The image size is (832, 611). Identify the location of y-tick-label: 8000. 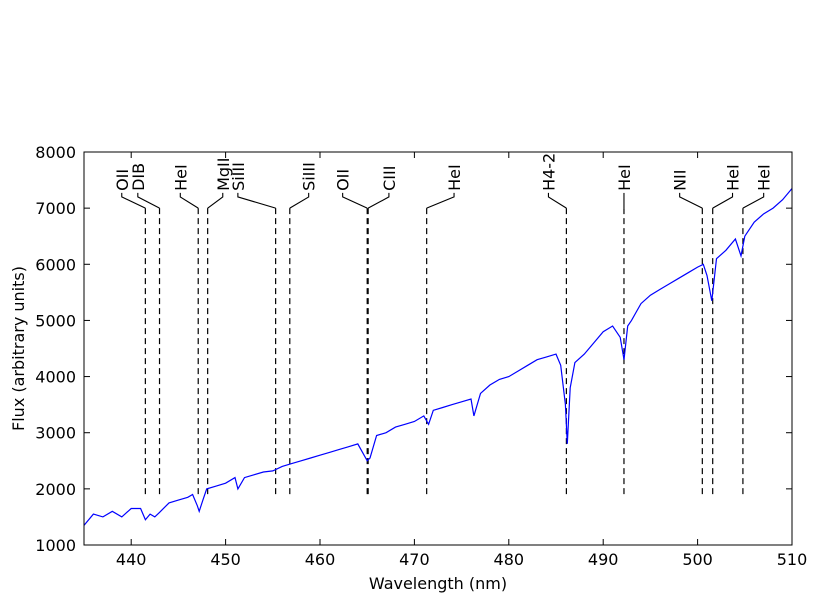
(55, 152).